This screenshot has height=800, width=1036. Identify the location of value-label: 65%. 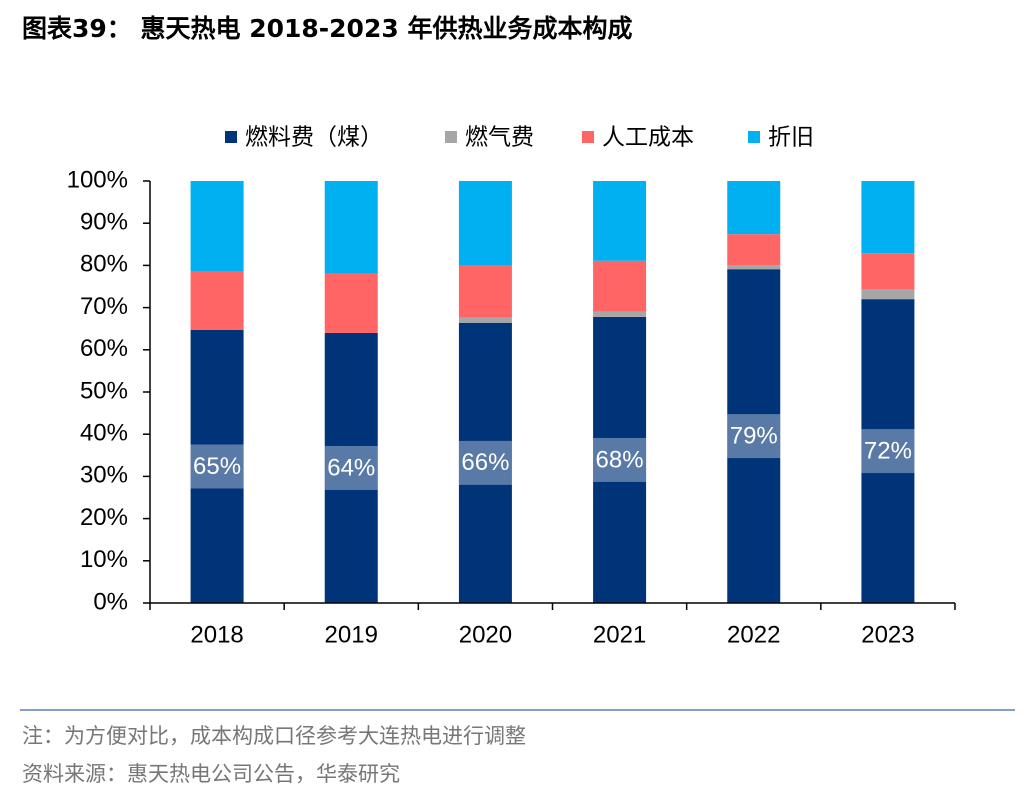
(217, 466).